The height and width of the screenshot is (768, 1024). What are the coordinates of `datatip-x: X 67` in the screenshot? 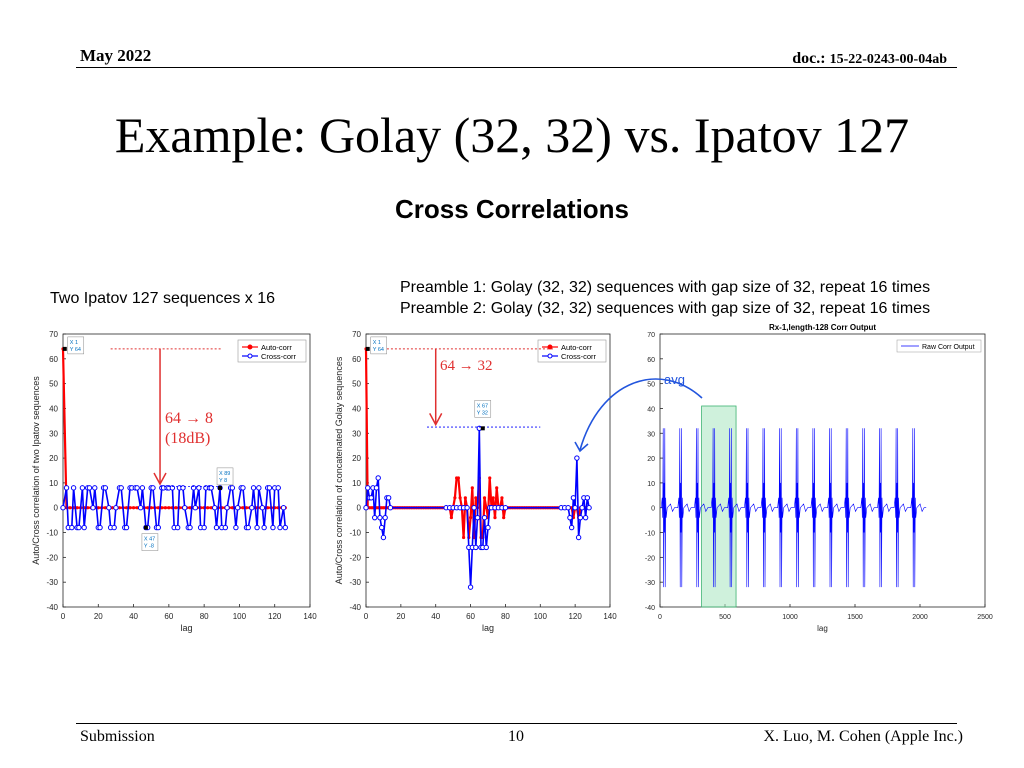 It's located at (482, 406).